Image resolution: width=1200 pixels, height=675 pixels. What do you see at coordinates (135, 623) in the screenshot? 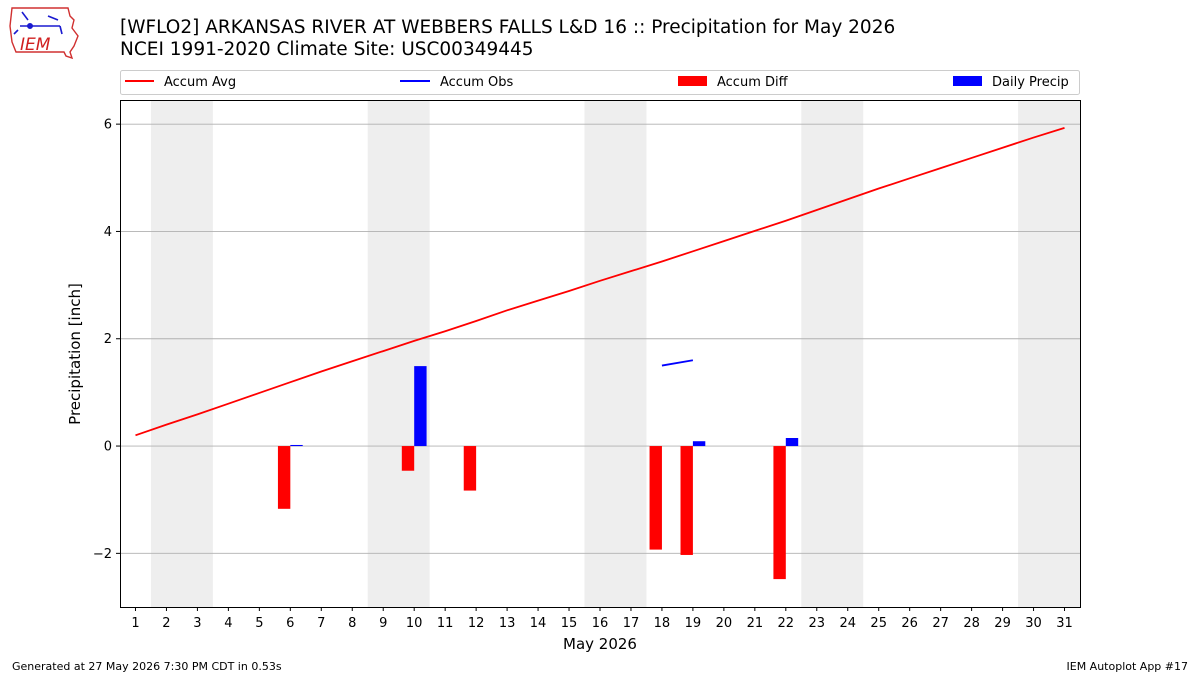
I see `x-tick-label-1: 1` at bounding box center [135, 623].